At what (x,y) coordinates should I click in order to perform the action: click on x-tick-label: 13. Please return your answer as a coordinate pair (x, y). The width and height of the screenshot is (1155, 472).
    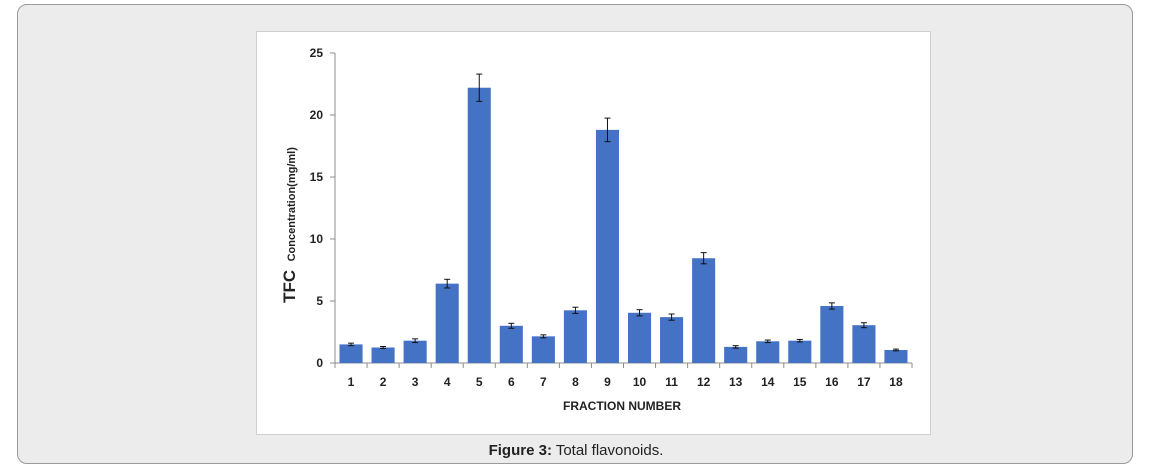
    Looking at the image, I should click on (736, 382).